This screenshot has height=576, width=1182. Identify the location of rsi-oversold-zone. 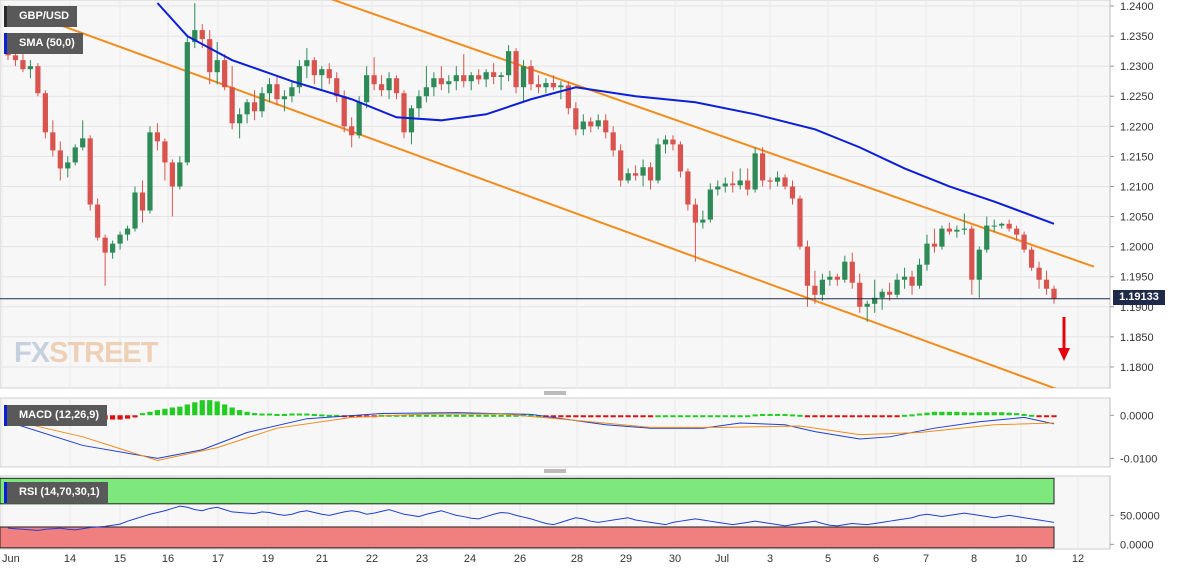
(527, 537).